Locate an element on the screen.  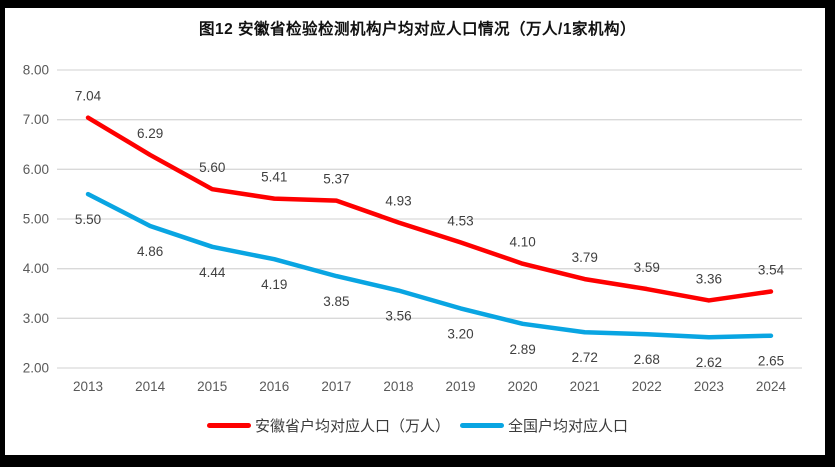
data-label: 5.37 is located at coordinates (336, 179).